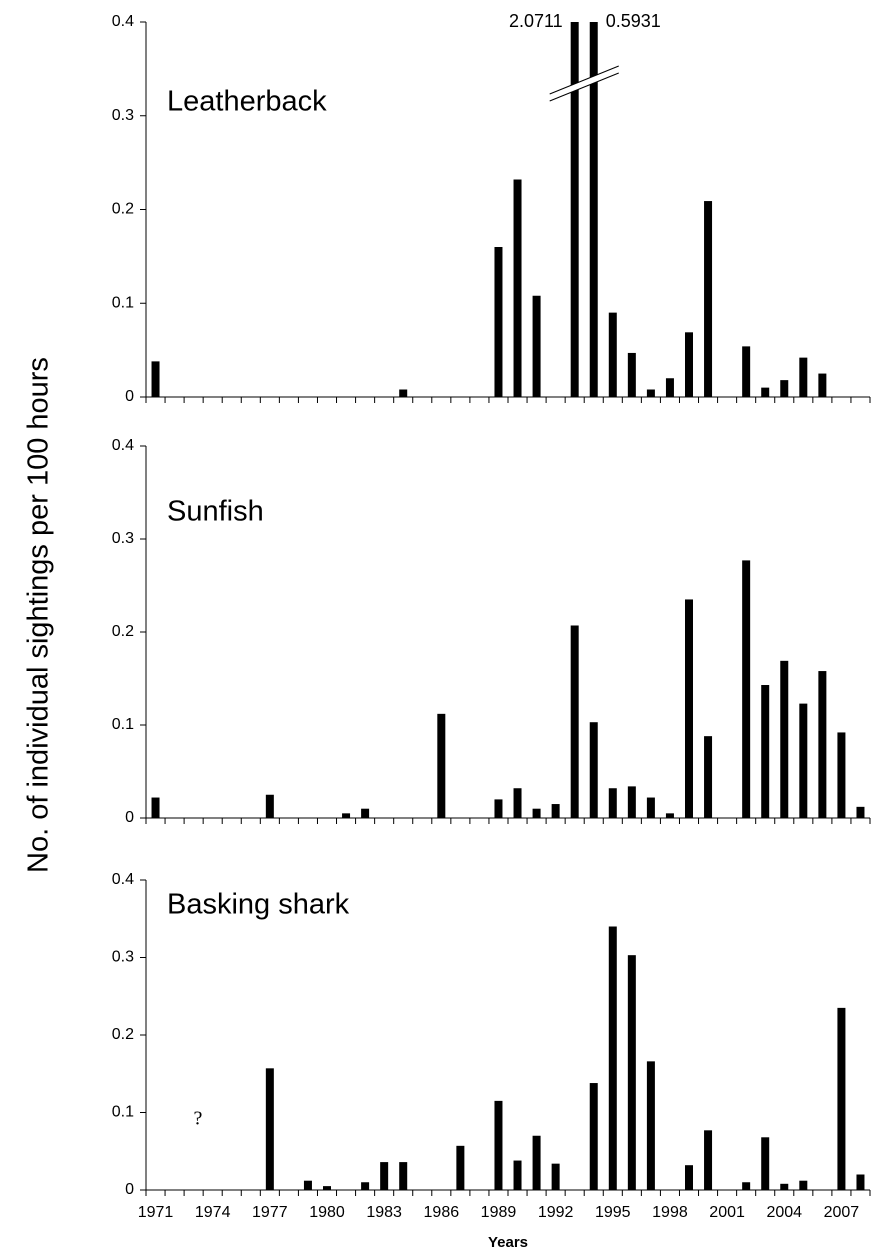 The image size is (875, 1259). Describe the element at coordinates (247, 102) in the screenshot. I see `panel-title: Leatherback` at that location.